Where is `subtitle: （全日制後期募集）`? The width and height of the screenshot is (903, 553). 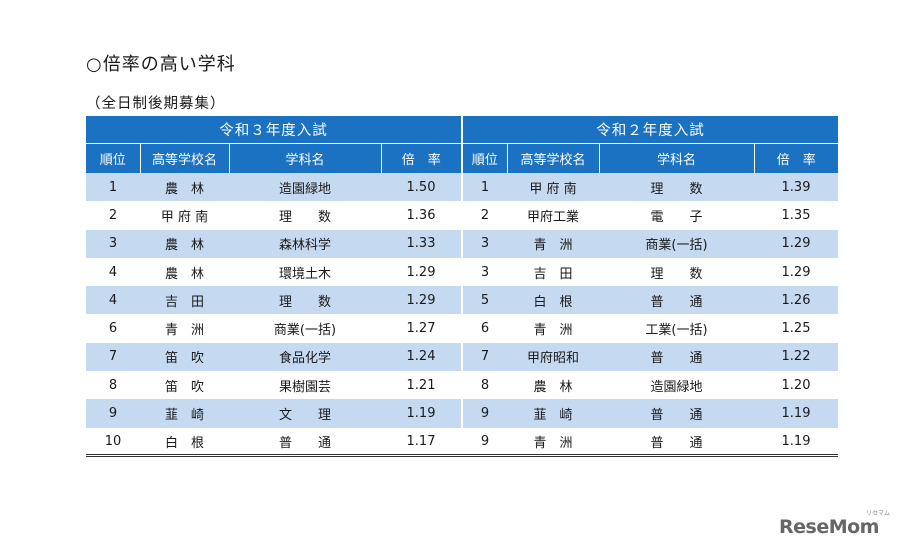
subtitle: （全日制後期募集） is located at coordinates (156, 104).